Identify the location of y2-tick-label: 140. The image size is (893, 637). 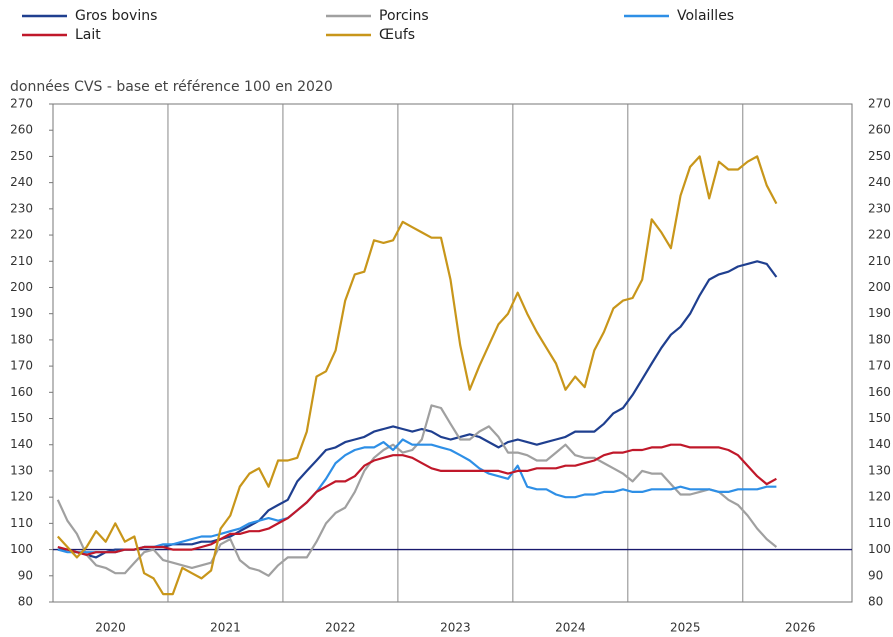
(879, 444).